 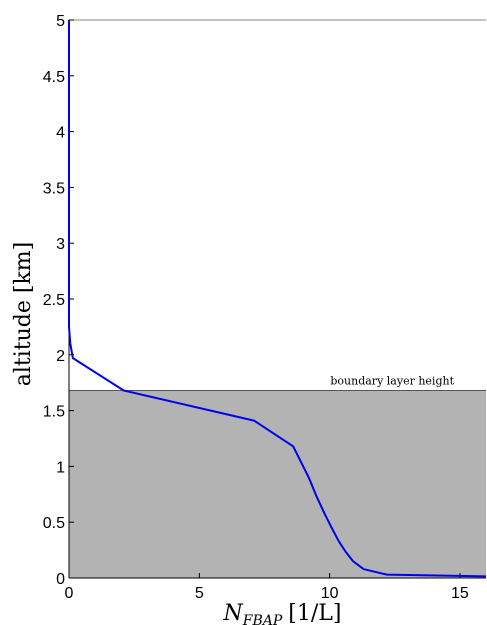 I want to click on x-axis-label: NFBAP [1/L], so click(x=282, y=613).